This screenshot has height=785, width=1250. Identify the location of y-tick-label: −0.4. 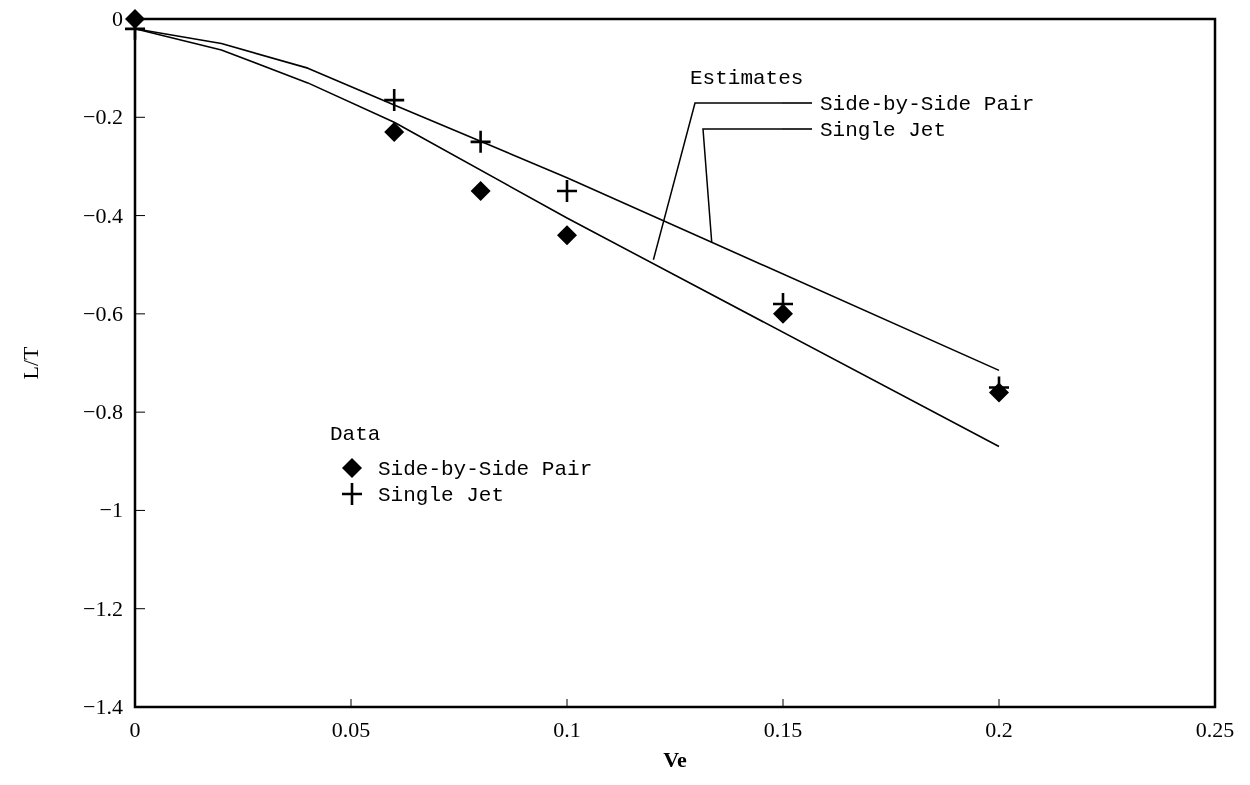
(103, 215).